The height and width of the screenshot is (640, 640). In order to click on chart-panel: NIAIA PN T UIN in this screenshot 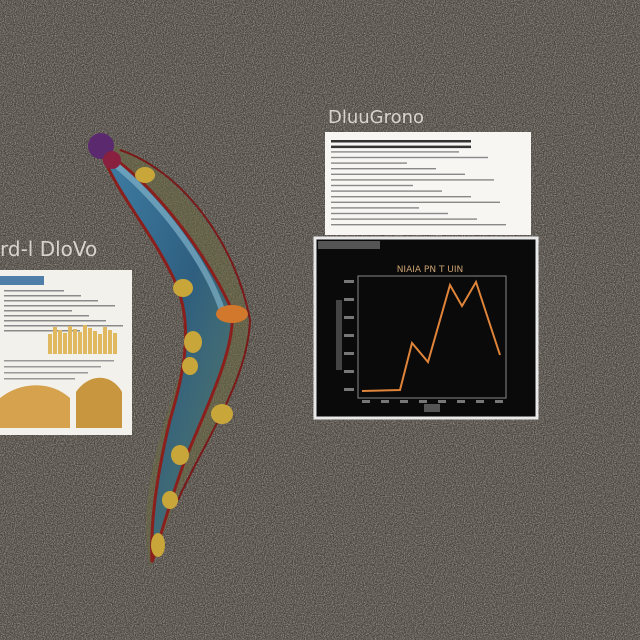, I will do `click(426, 328)`.